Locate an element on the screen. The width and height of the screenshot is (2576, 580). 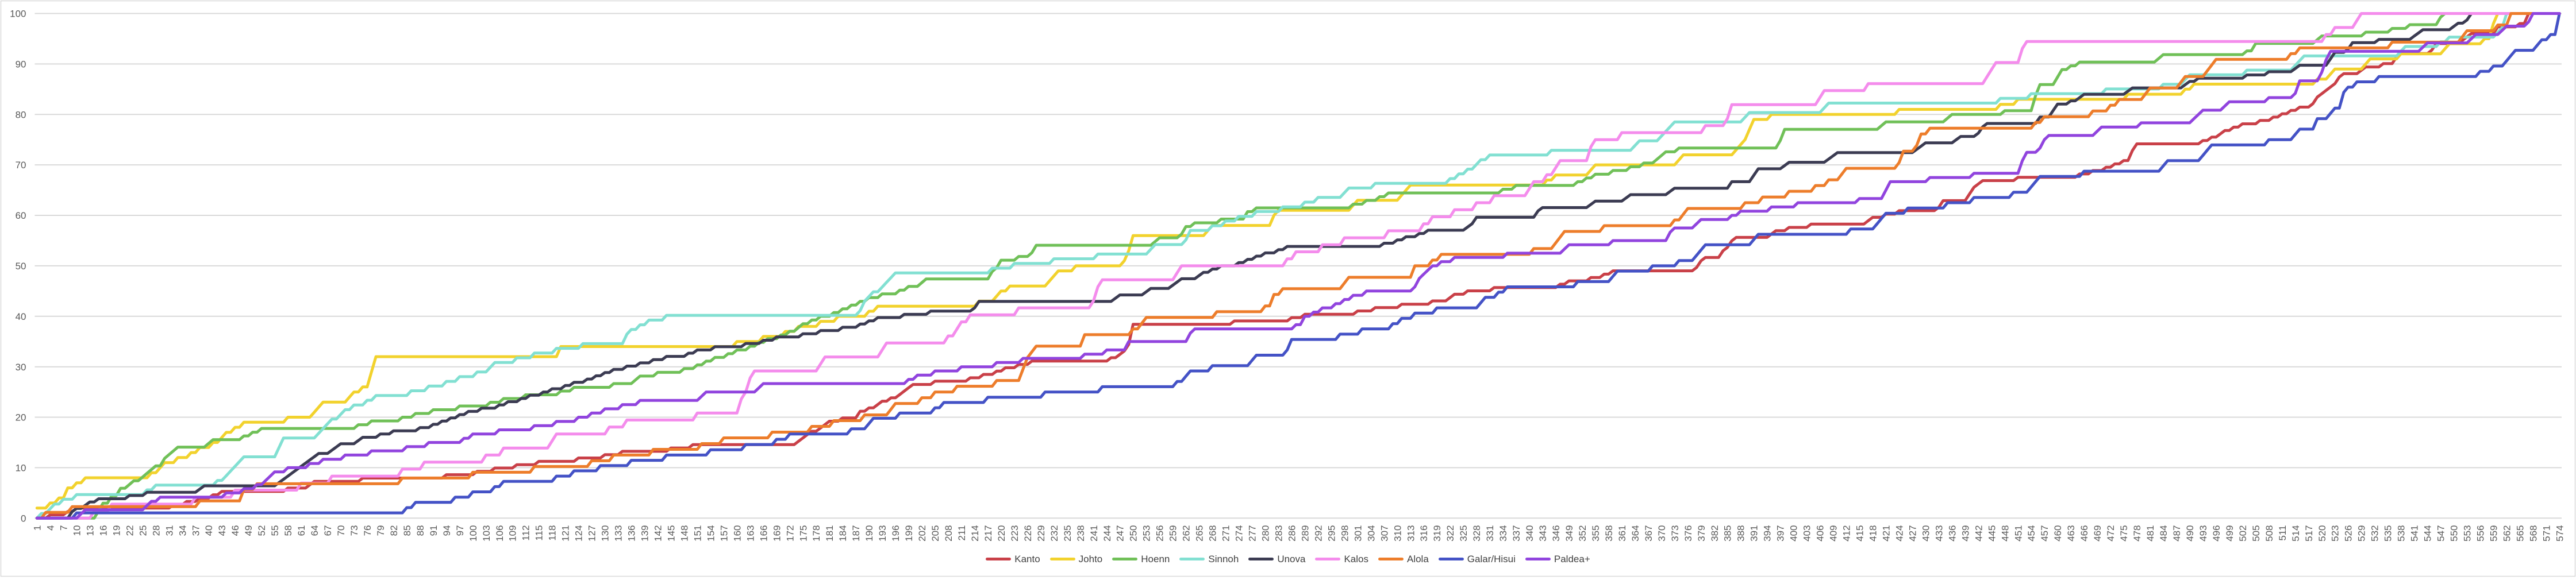
svg-text: 397 is located at coordinates (1780, 533).